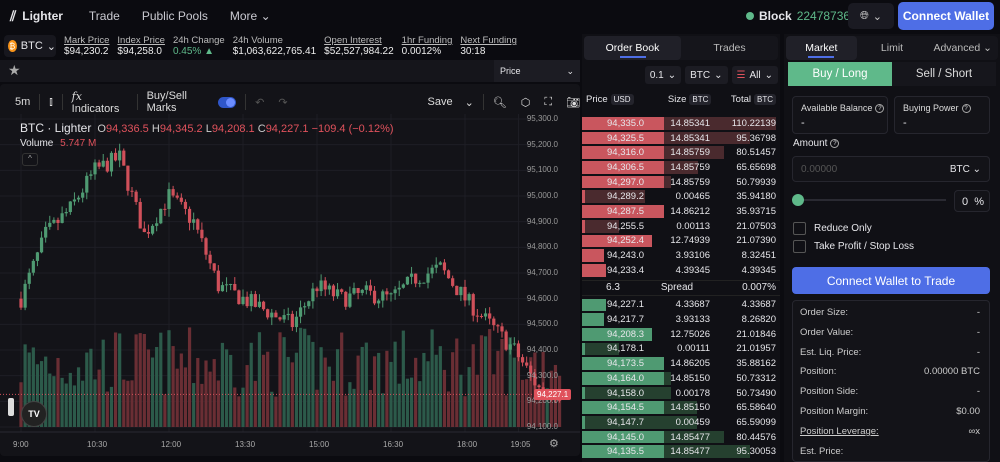 This screenshot has height=462, width=1000. I want to click on bid-row: 94,217.7 3.93133 8.26820, so click(681, 319).